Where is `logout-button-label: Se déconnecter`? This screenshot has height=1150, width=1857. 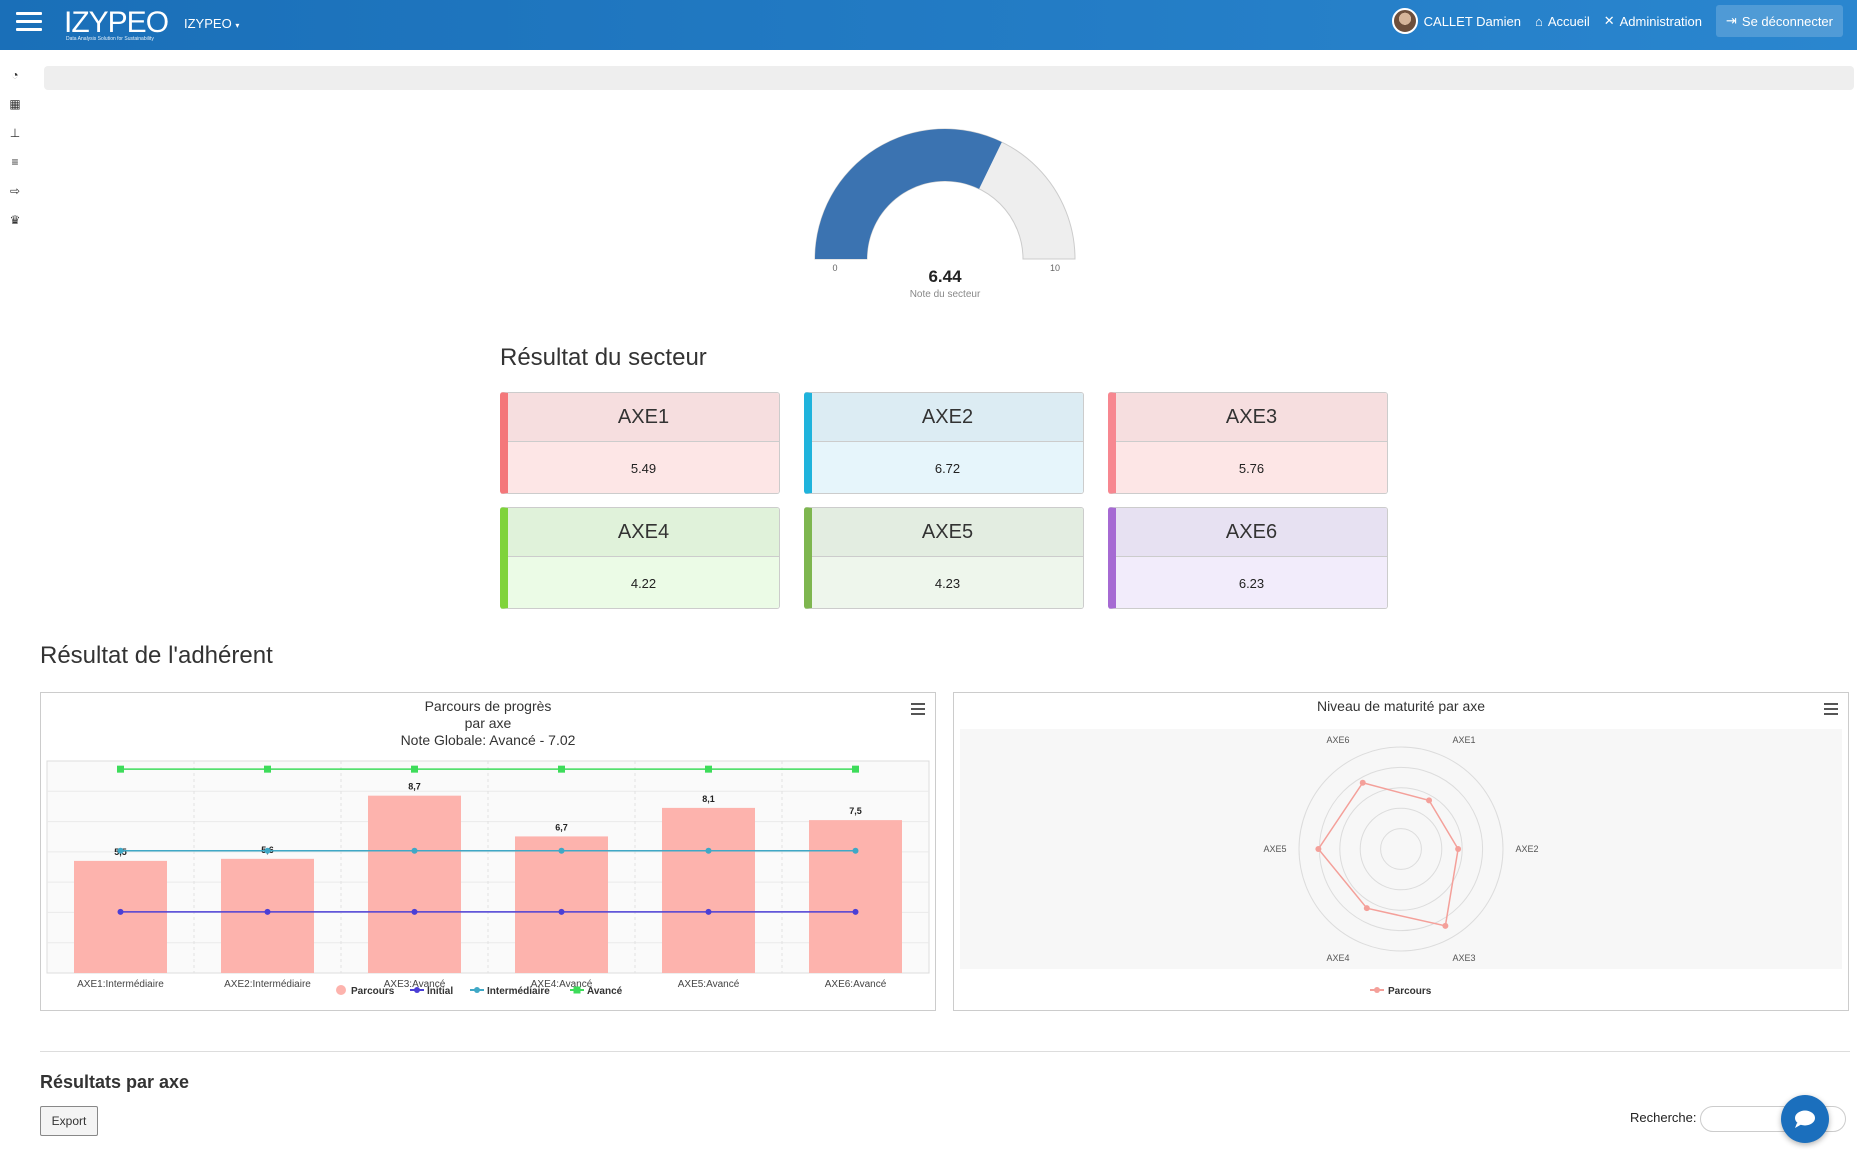
logout-button-label: Se déconnecter is located at coordinates (1787, 21).